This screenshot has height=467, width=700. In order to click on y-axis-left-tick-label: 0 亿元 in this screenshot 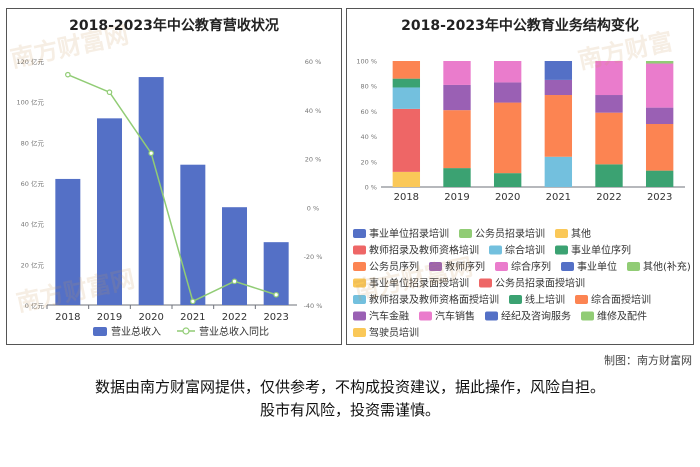, I will do `click(35, 305)`.